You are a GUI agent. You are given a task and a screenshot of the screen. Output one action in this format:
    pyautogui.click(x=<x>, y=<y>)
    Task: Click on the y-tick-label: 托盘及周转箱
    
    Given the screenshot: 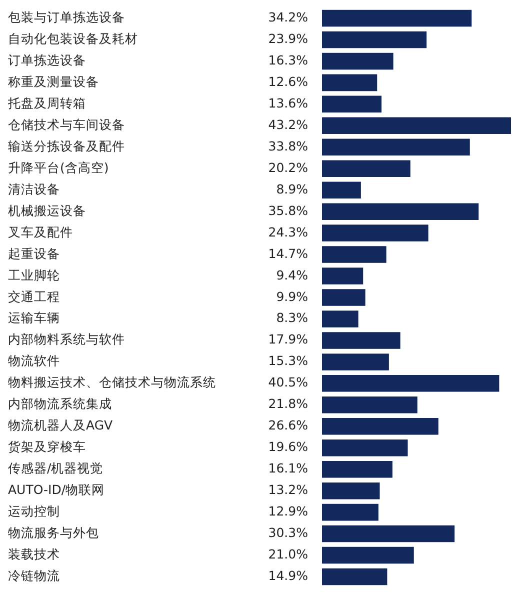 What is the action you would take?
    pyautogui.click(x=46, y=102)
    